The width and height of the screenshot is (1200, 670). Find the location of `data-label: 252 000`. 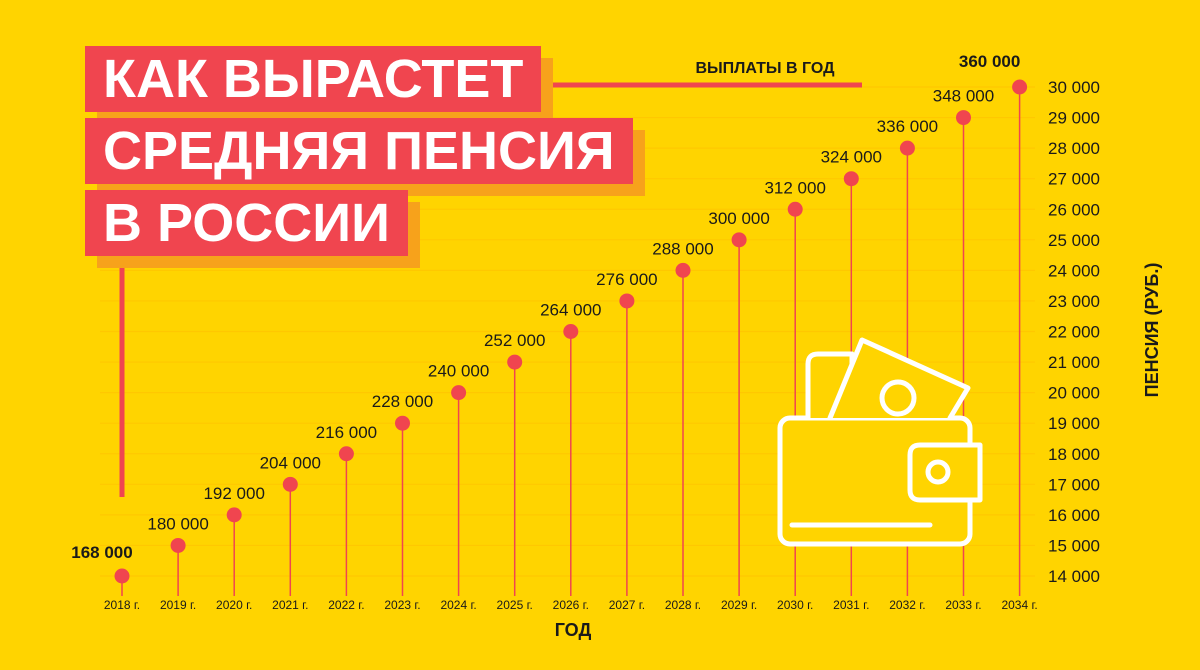

data-label: 252 000 is located at coordinates (514, 340).